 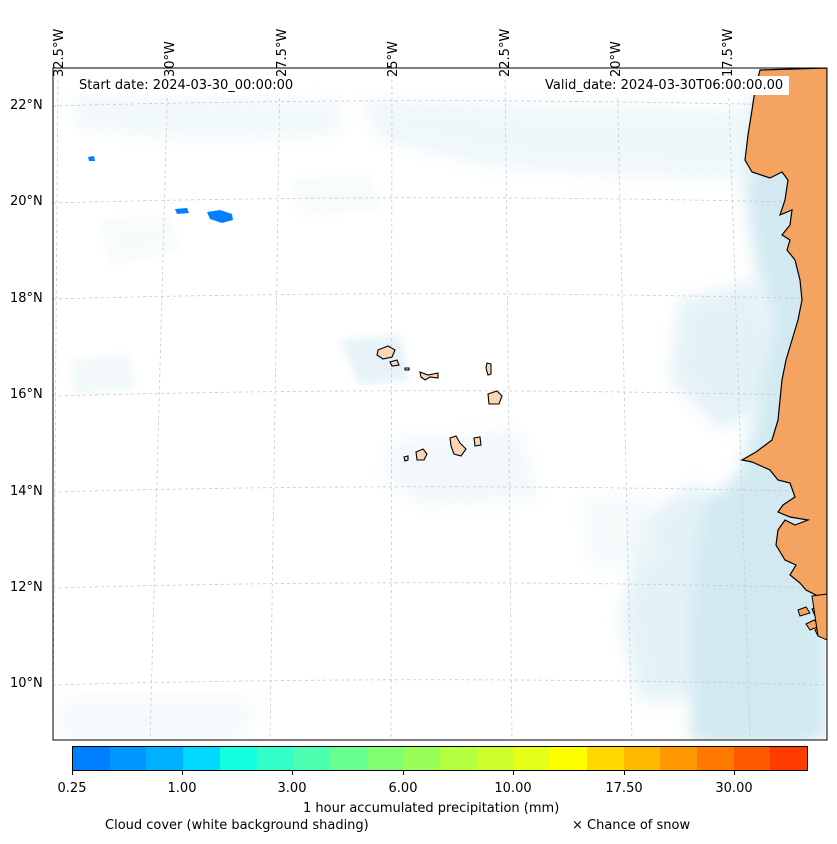 What do you see at coordinates (394, 363) in the screenshot?
I see `island-sao-vicente` at bounding box center [394, 363].